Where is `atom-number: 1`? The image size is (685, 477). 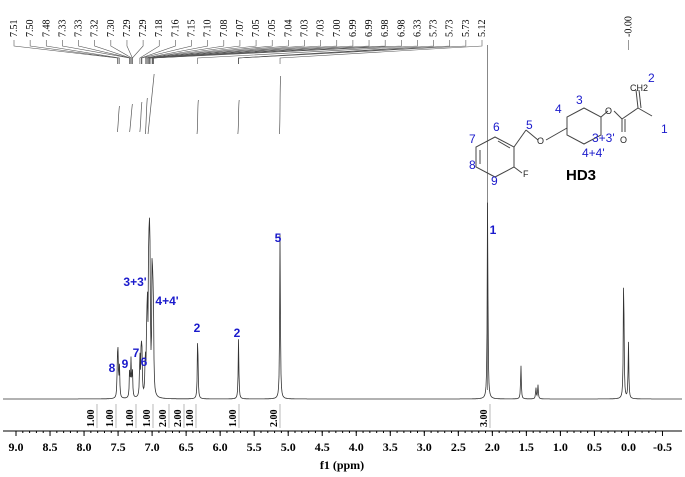
atom-number: 1 is located at coordinates (664, 129).